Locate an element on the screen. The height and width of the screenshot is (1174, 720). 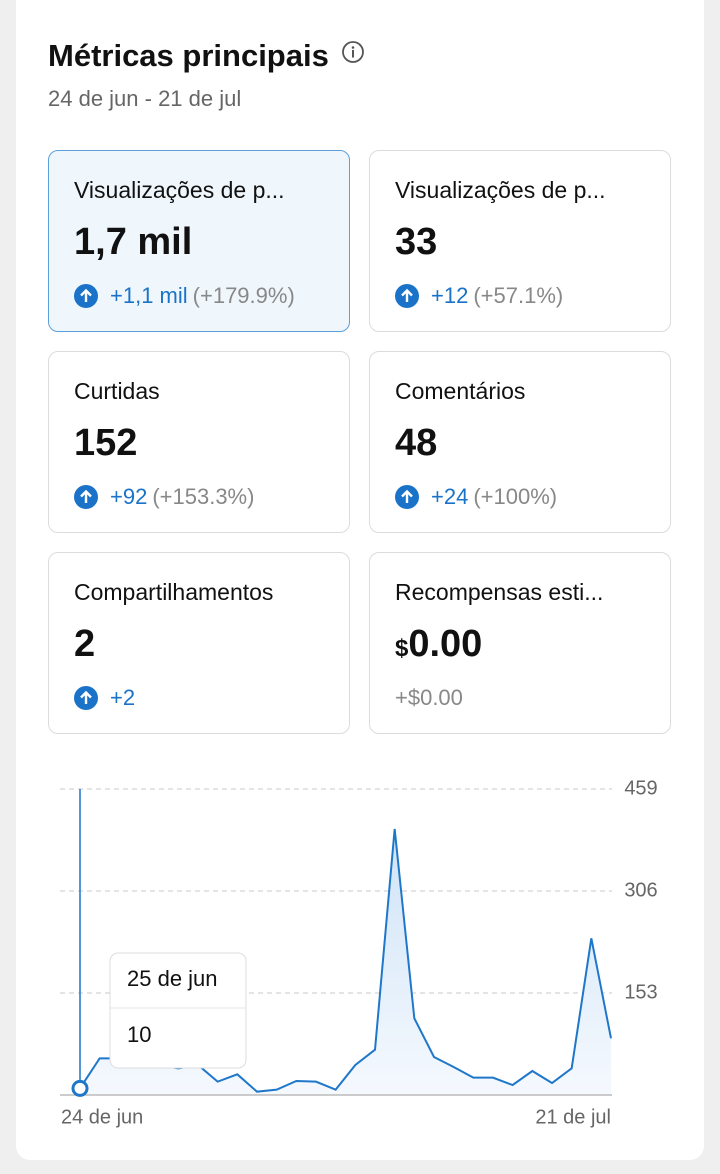
value-text: 152 is located at coordinates (106, 443).